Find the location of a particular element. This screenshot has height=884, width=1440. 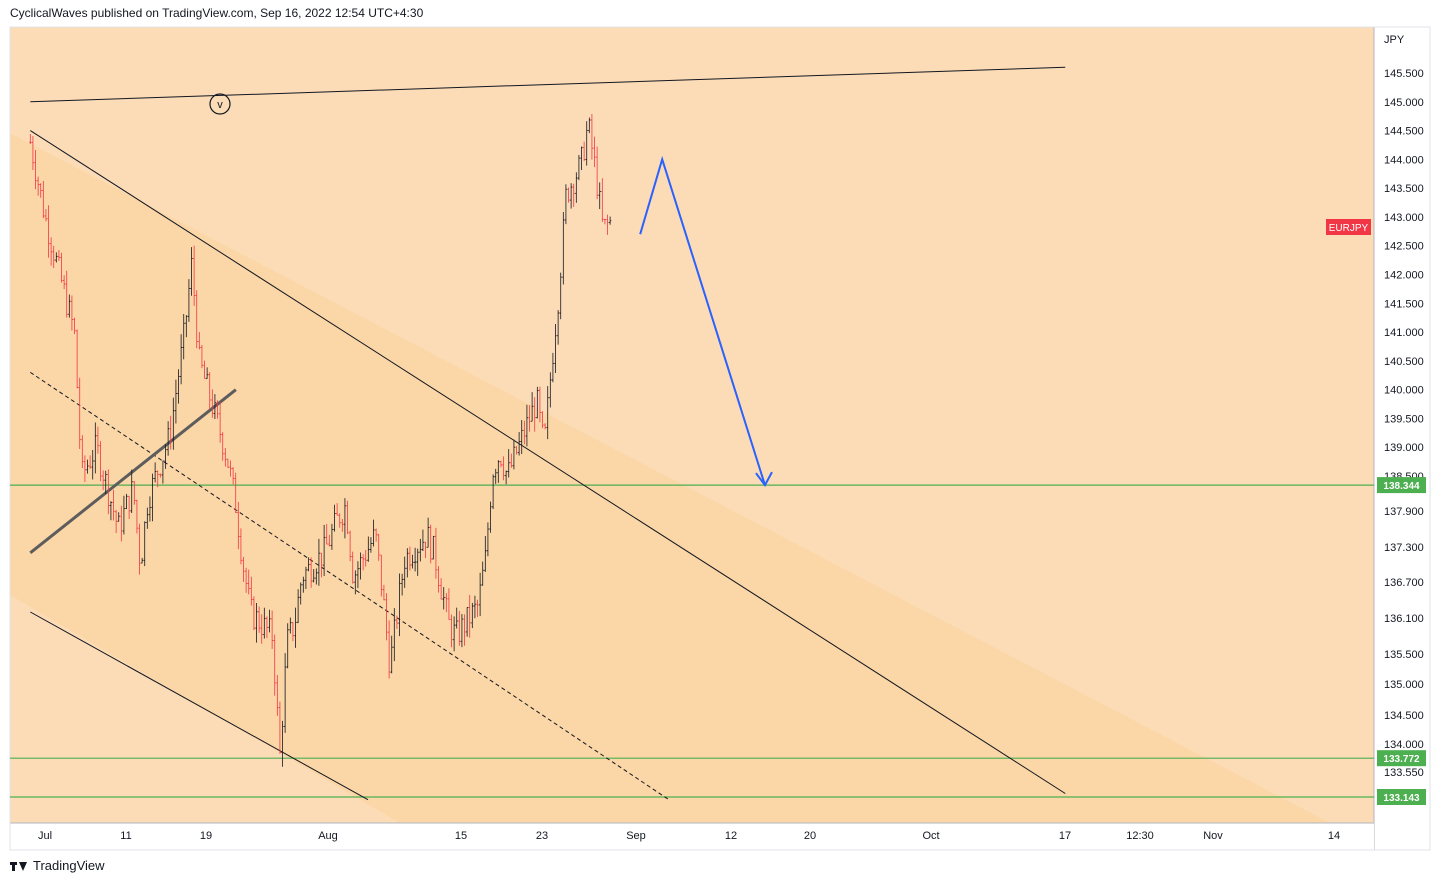

price-tick-16: 137.300 is located at coordinates (1404, 548).